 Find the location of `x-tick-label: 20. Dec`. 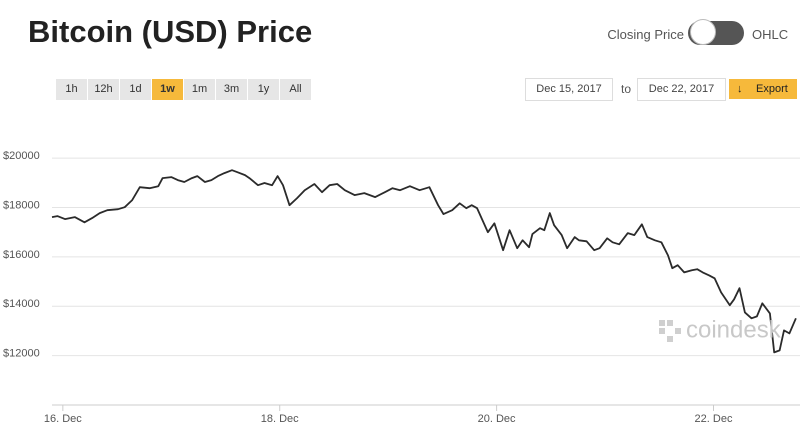

x-tick-label: 20. Dec is located at coordinates (497, 419).